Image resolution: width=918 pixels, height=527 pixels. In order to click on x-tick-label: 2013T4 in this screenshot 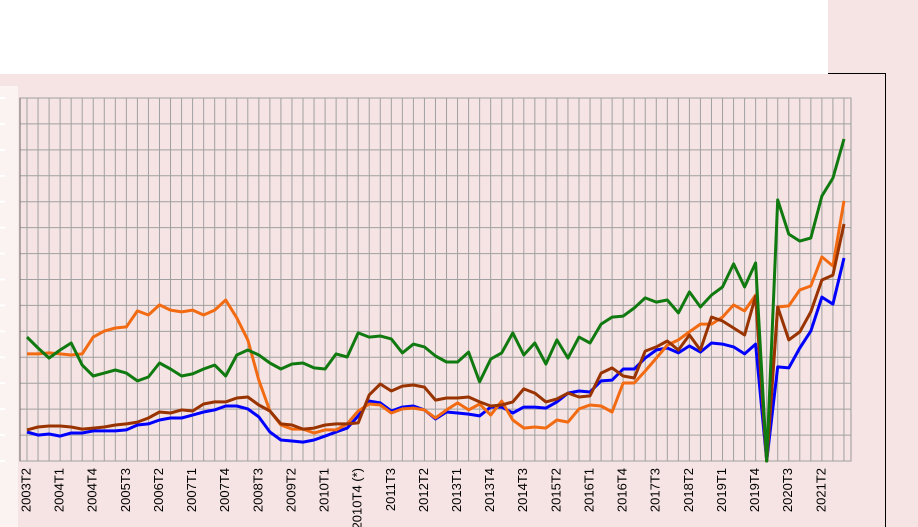, I will do `click(489, 490)`.